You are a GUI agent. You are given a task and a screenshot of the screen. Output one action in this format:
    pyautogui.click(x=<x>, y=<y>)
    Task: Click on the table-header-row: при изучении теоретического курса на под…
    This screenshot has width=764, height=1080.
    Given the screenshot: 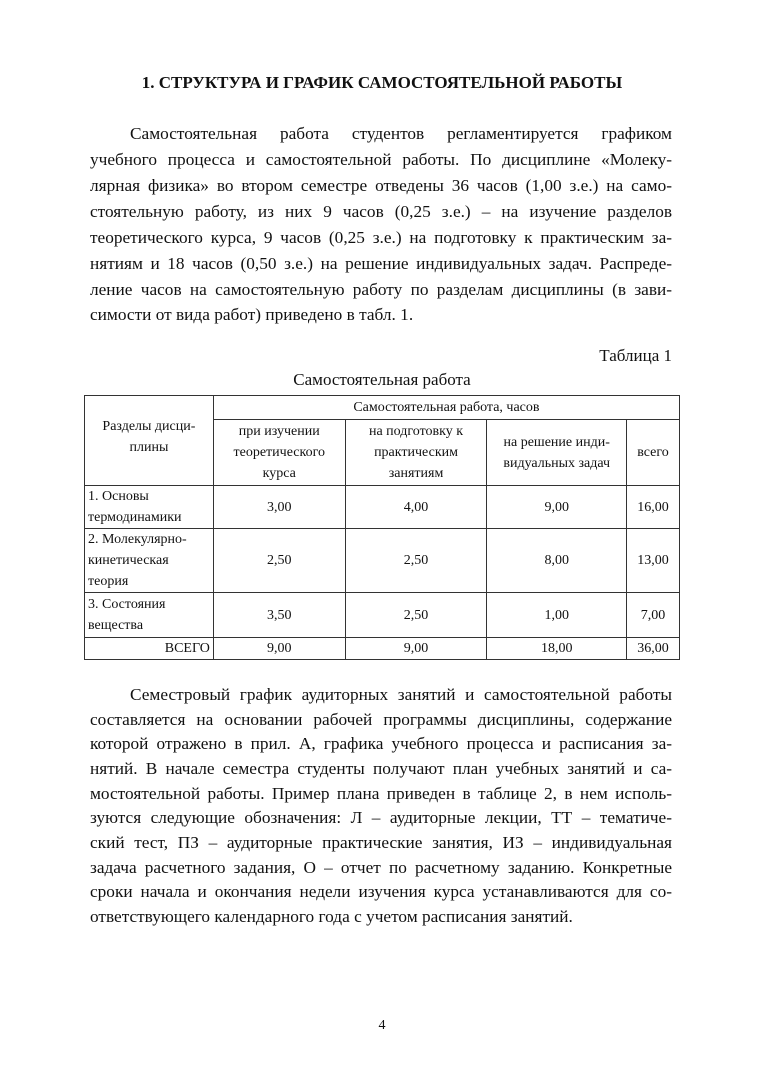 What is the action you would take?
    pyautogui.click(x=382, y=452)
    